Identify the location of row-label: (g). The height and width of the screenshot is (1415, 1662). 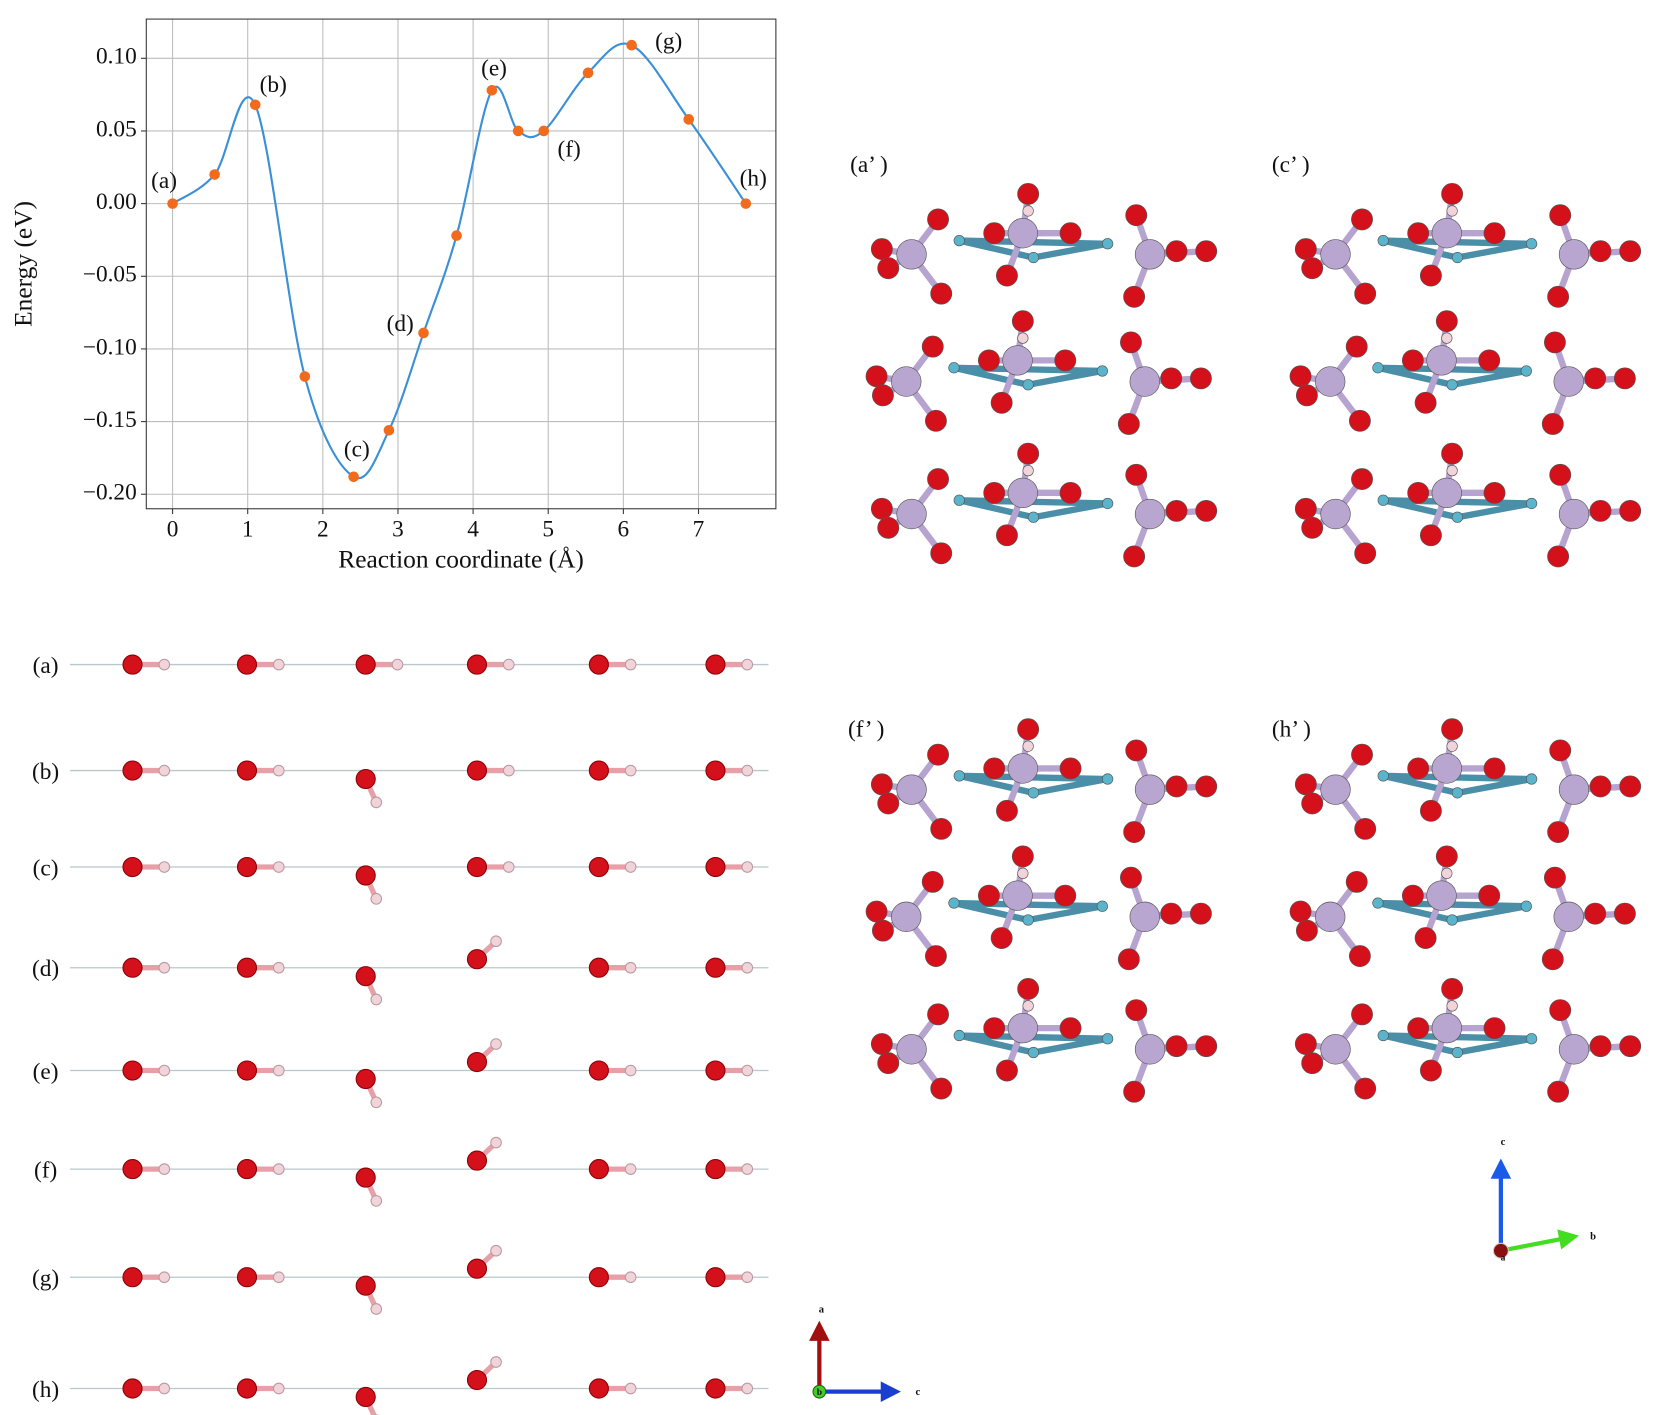
(45, 1279).